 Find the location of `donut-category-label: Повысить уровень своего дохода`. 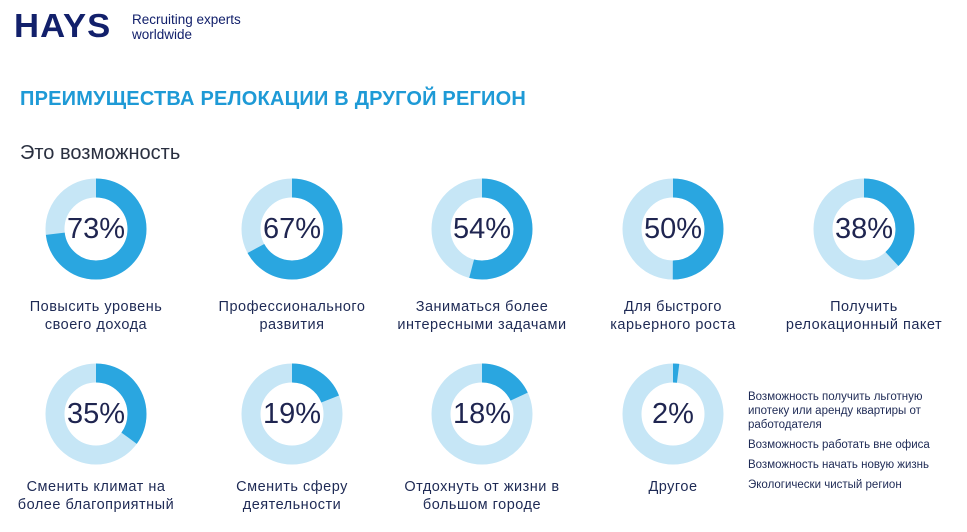

donut-category-label: Повысить уровень своего дохода is located at coordinates (96, 316).